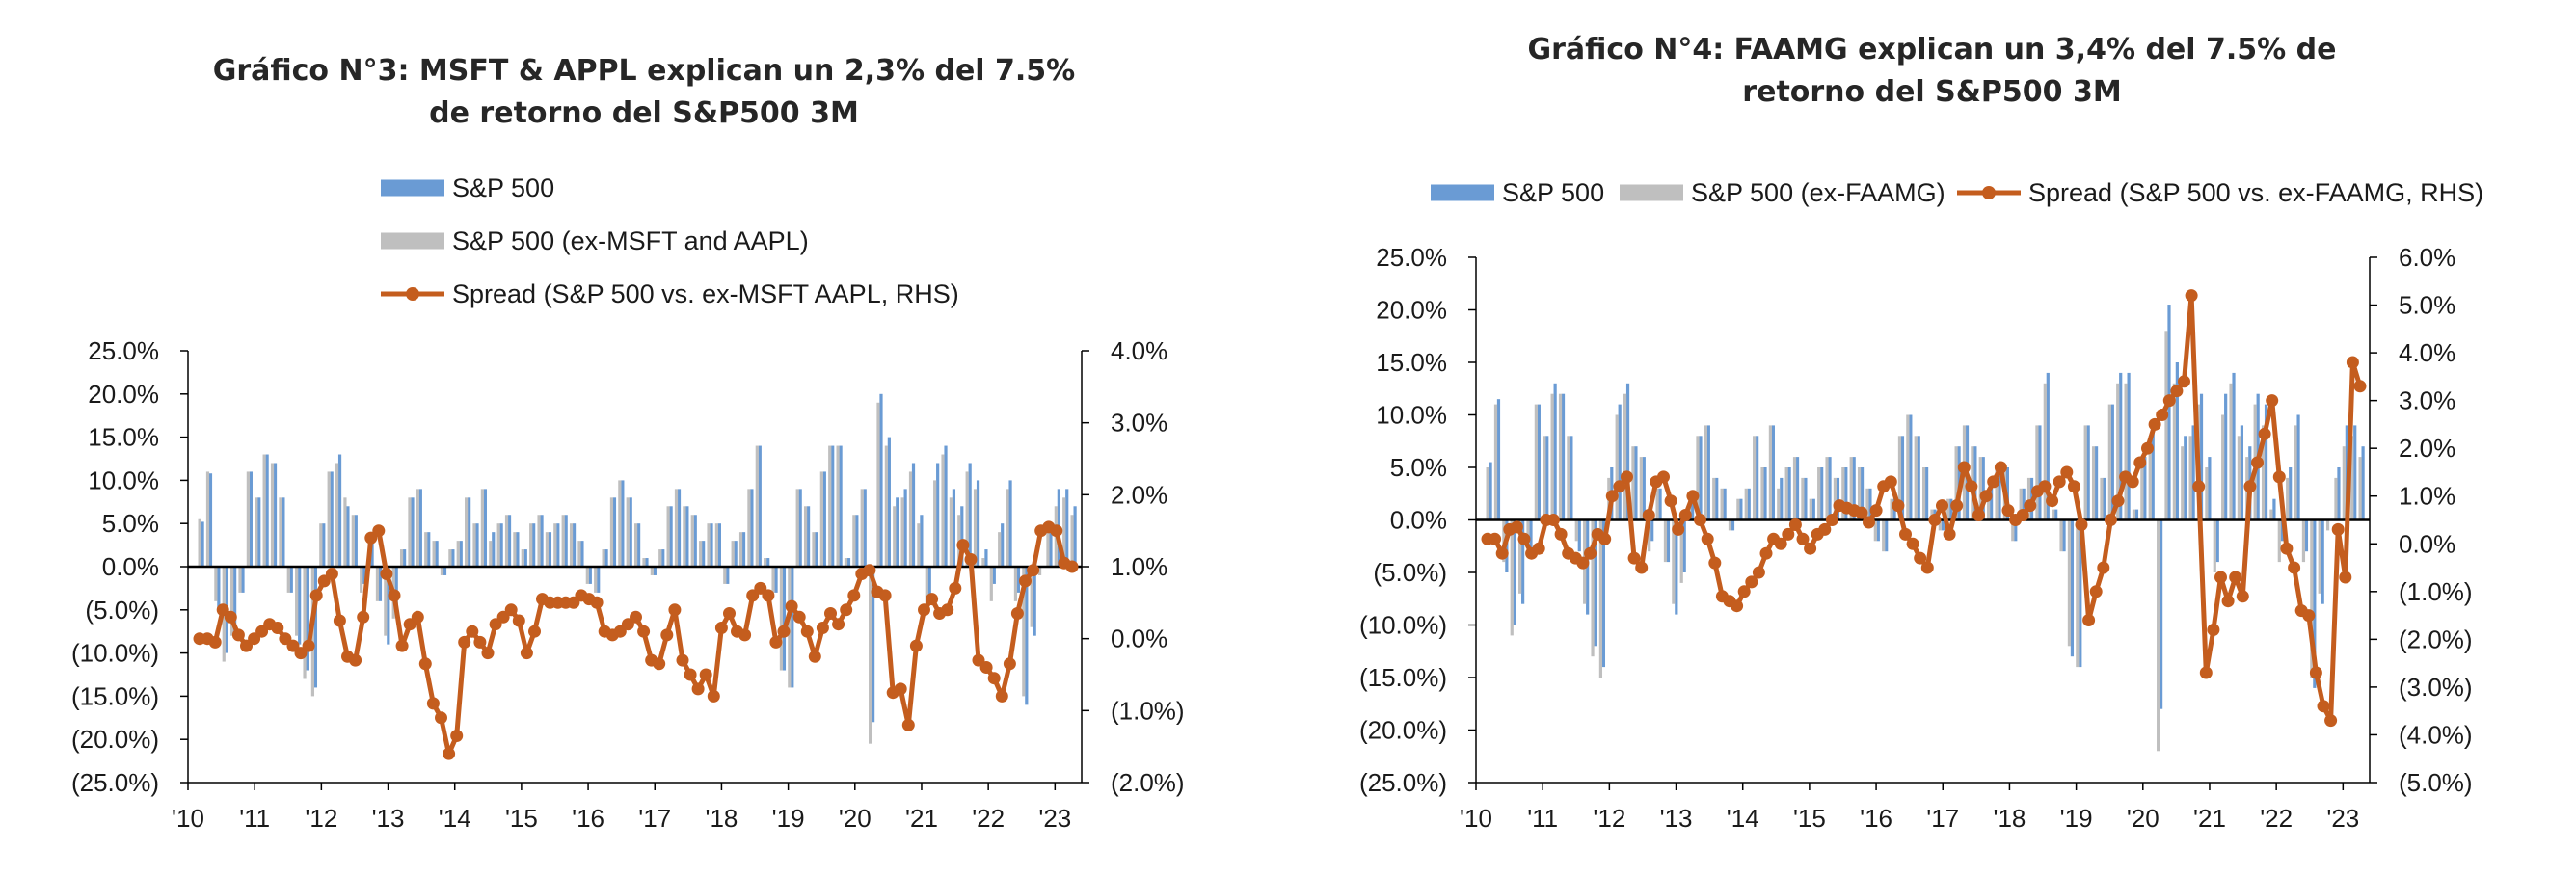 The height and width of the screenshot is (877, 2576). Describe the element at coordinates (1403, 626) in the screenshot. I see `left-tick-label: (10.0%)` at that location.